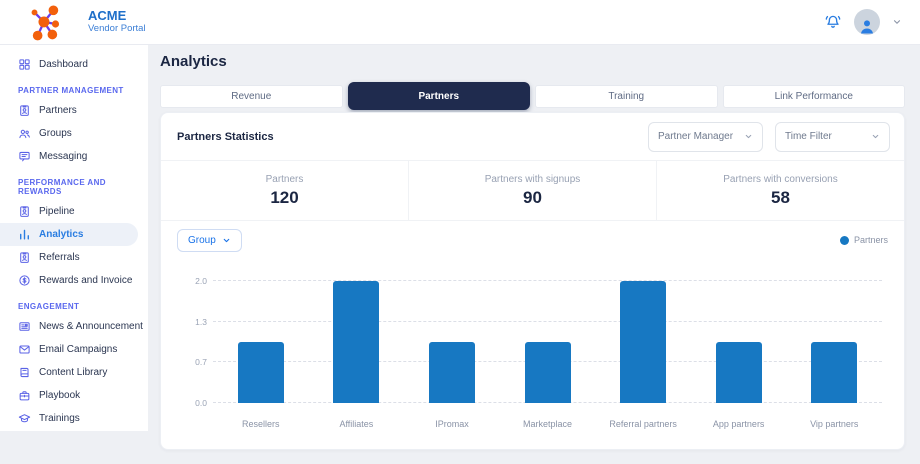  Describe the element at coordinates (738, 372) in the screenshot. I see `bar-app-partners` at that location.